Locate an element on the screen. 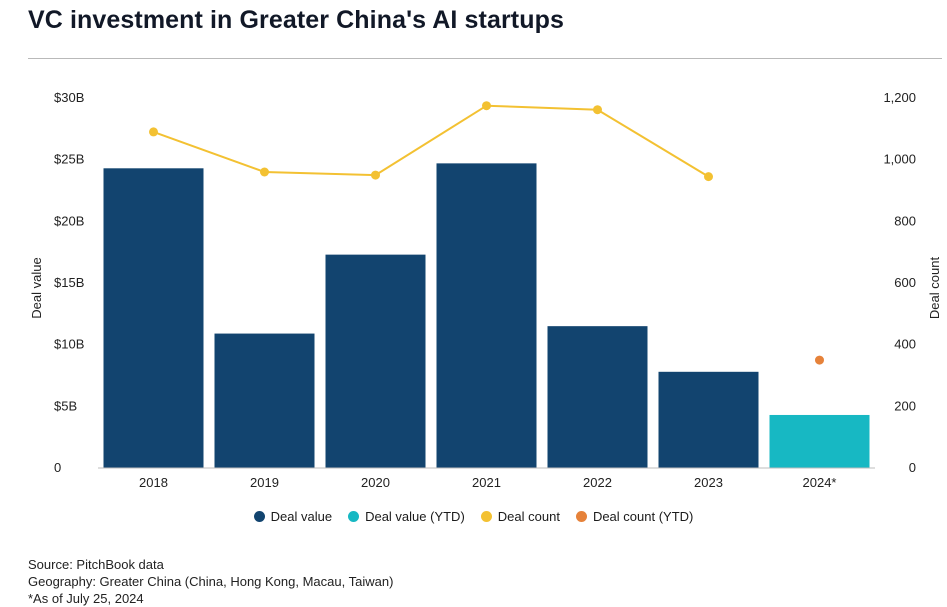  legend-item-deal-count: Deal count is located at coordinates (520, 516).